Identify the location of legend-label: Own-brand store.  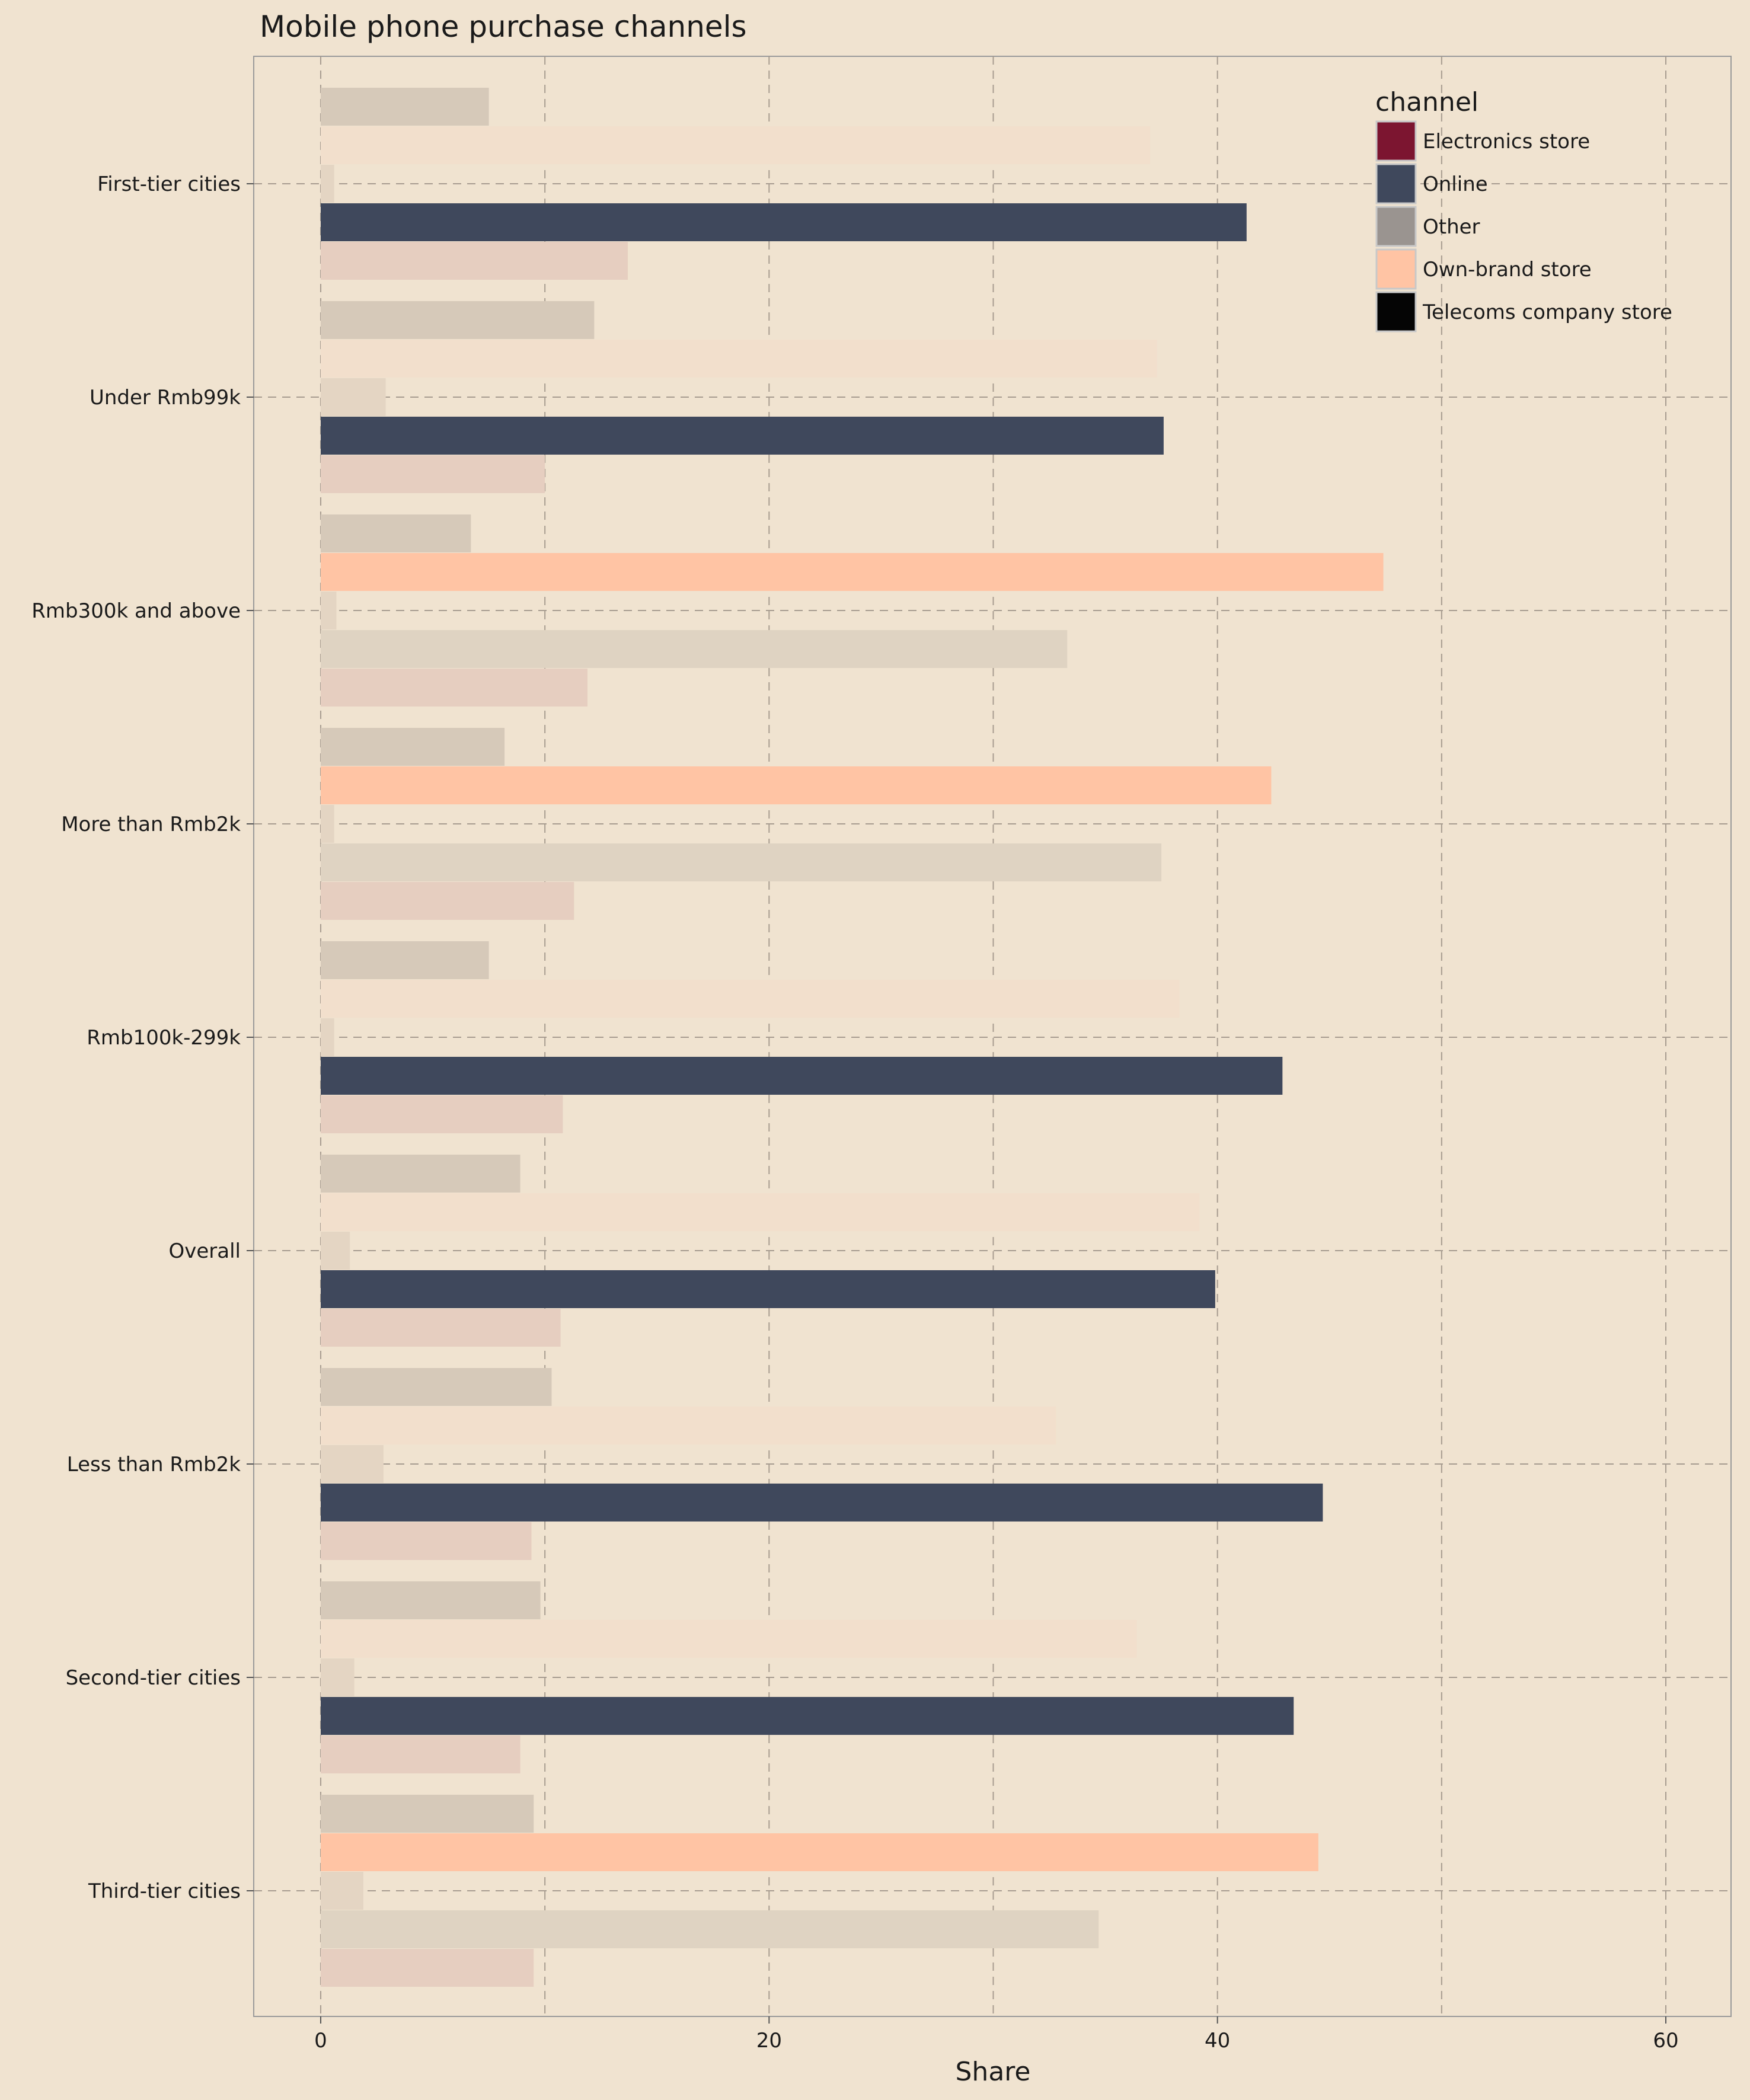
(1508, 270).